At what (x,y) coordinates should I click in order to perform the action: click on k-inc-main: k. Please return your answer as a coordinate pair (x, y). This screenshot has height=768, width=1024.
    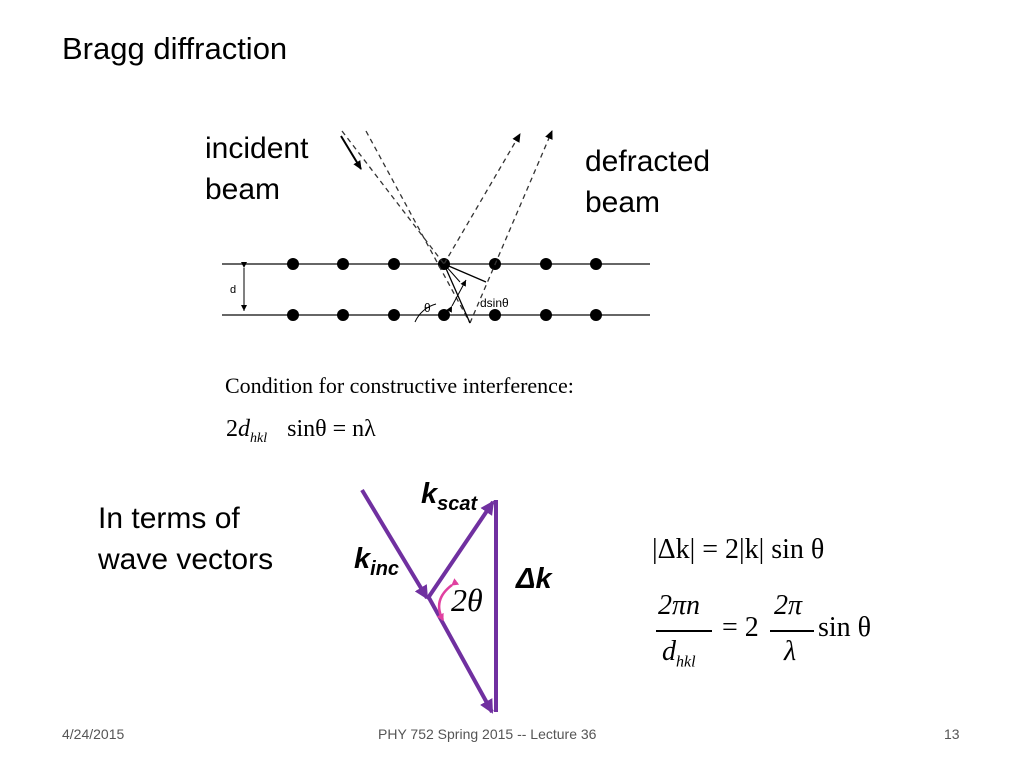
    Looking at the image, I should click on (362, 559).